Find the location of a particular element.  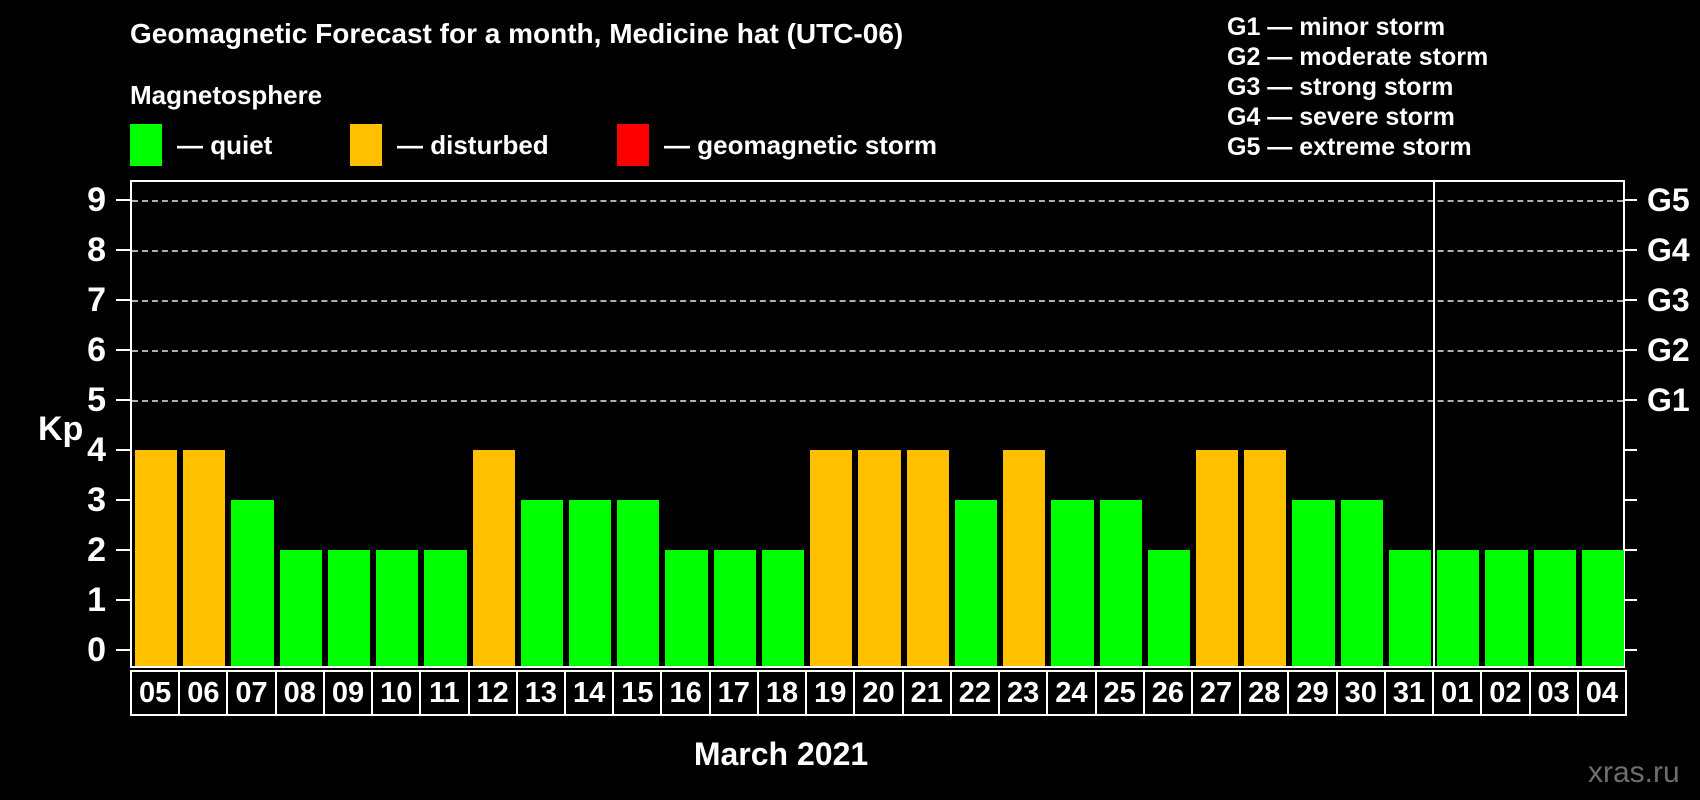

day-label-17: 17 is located at coordinates (733, 693).